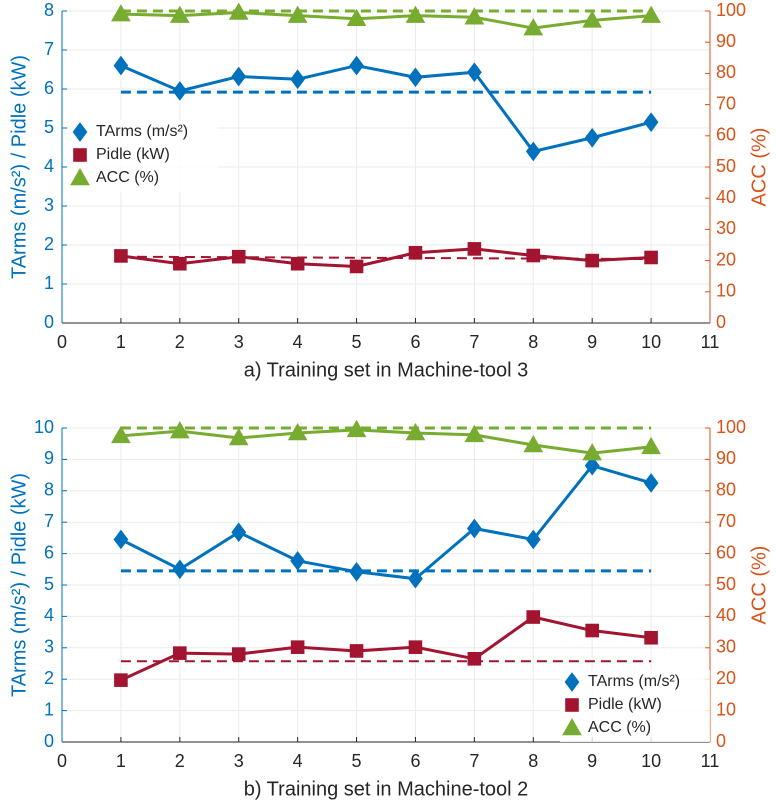 This screenshot has height=802, width=776. I want to click on x-tick-label: 8, so click(533, 342).